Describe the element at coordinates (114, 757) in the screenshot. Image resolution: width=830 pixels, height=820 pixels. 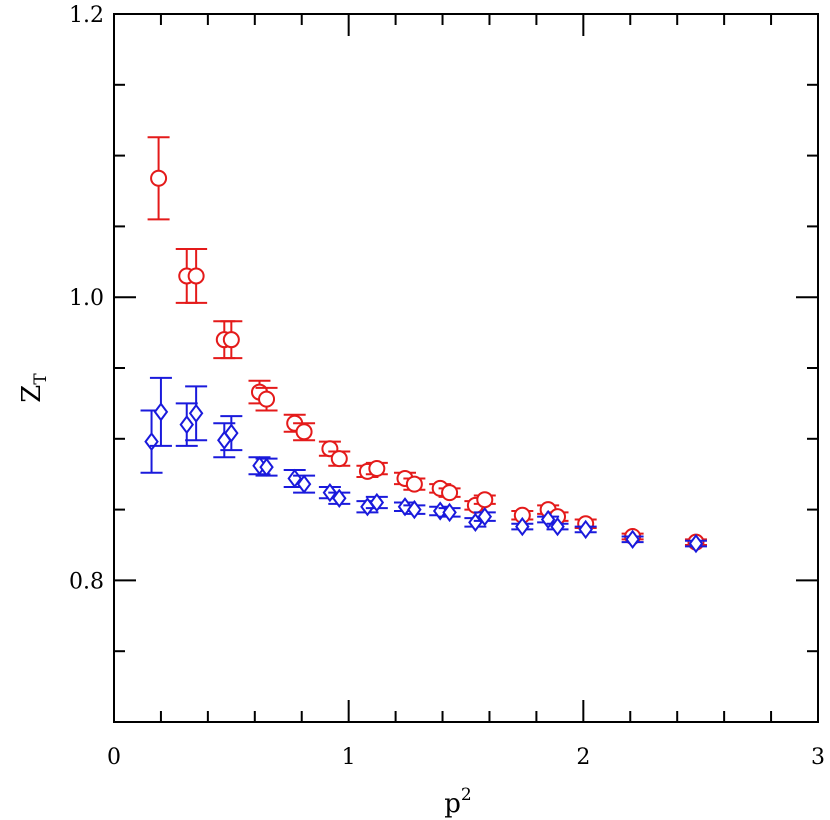
I see `x-tick-label: 0` at that location.